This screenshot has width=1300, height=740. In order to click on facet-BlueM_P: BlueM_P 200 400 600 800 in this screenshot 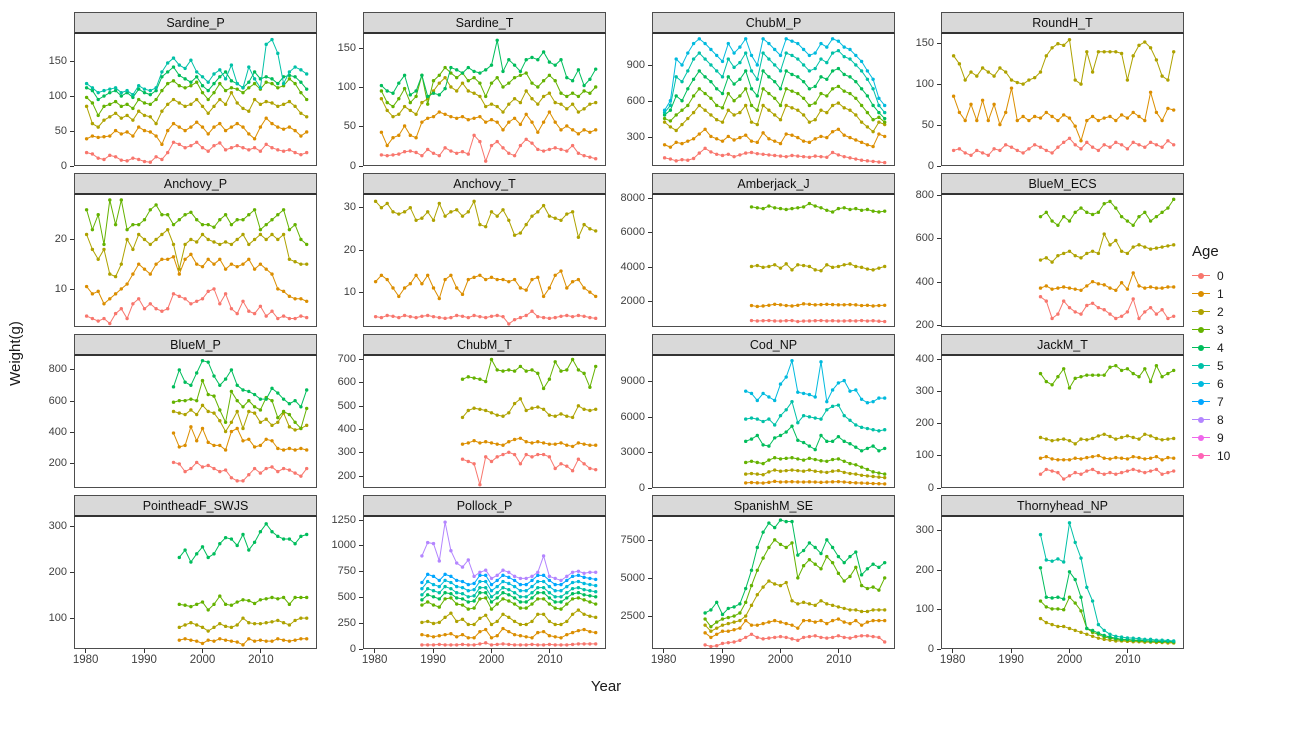, I will do `click(172, 411)`.